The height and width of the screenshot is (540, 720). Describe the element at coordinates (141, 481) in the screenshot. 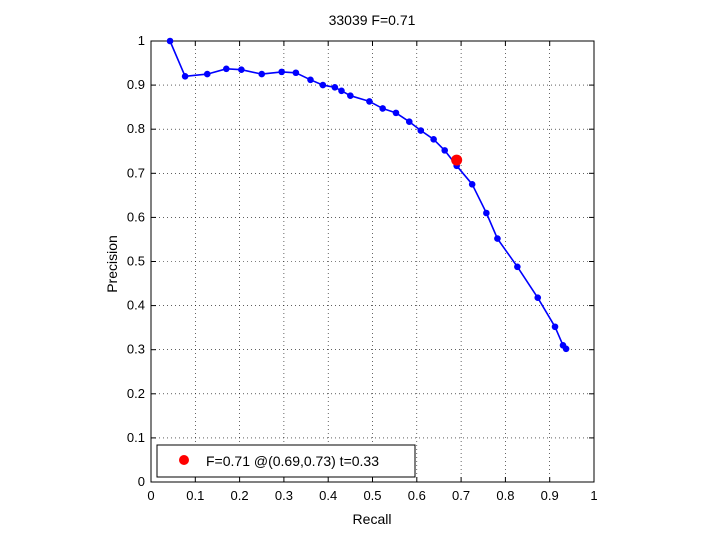

I see `y-tick-label: 0` at that location.